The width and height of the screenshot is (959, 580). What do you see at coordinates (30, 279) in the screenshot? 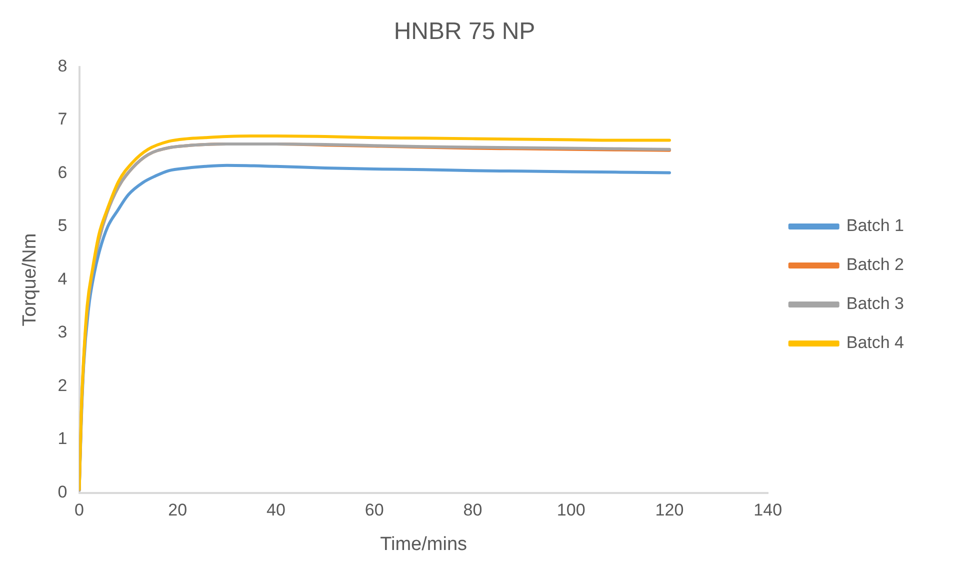
I see `y-axis-title: Torque/Nm` at bounding box center [30, 279].